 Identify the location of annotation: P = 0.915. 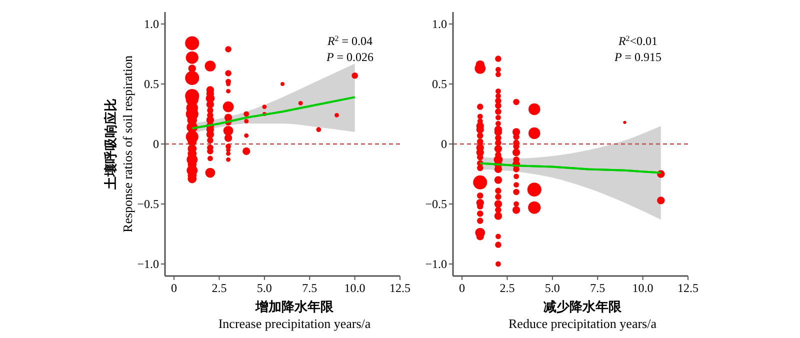
(637, 57).